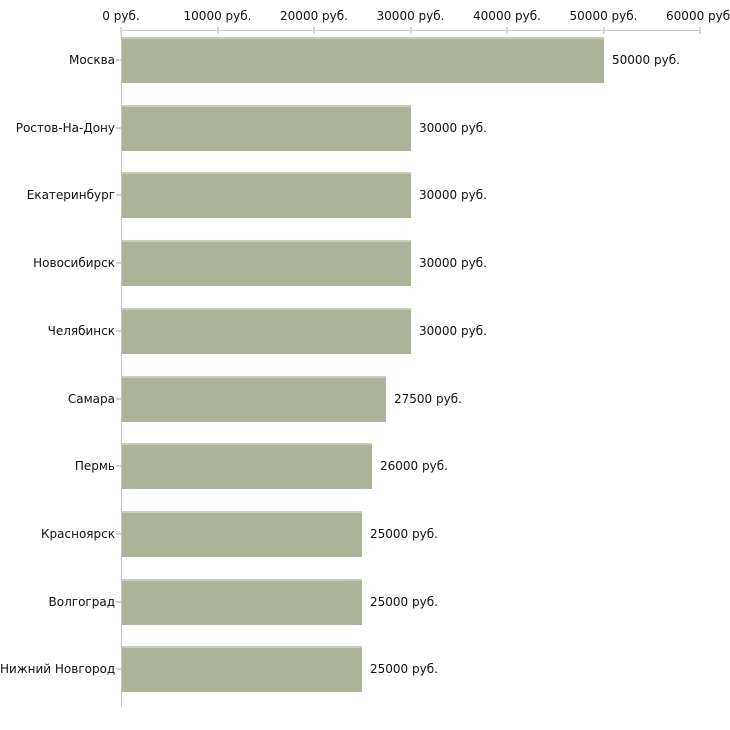  Describe the element at coordinates (410, 16) in the screenshot. I see `x-axis-tick-label: 30000 руб.` at that location.